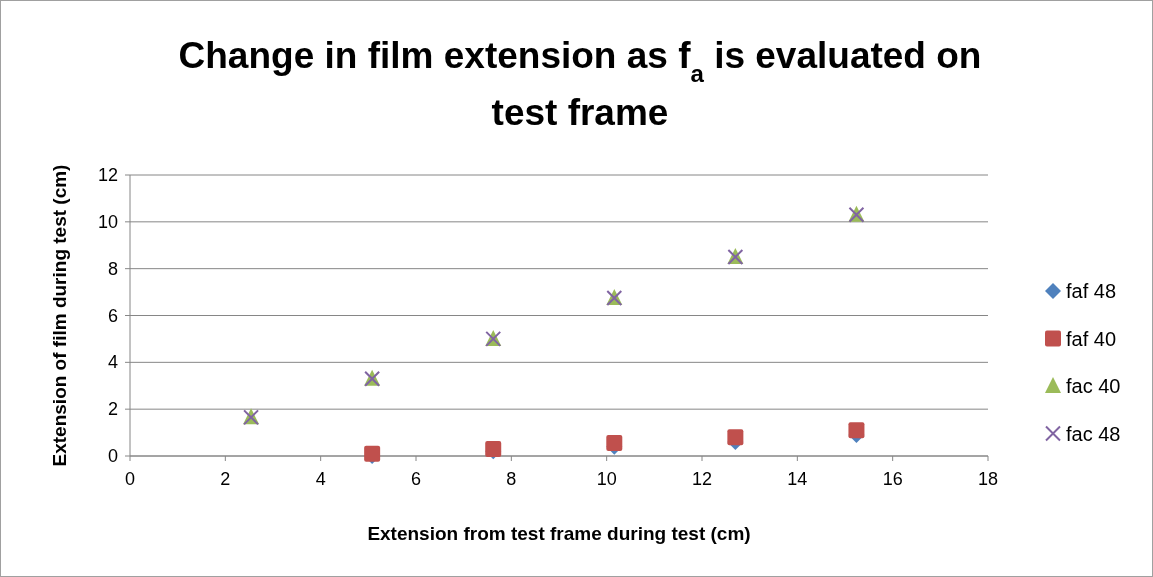  What do you see at coordinates (580, 84) in the screenshot?
I see `chart-title: Change in film extension as f$_{a}$ is evaluated on test frame` at bounding box center [580, 84].